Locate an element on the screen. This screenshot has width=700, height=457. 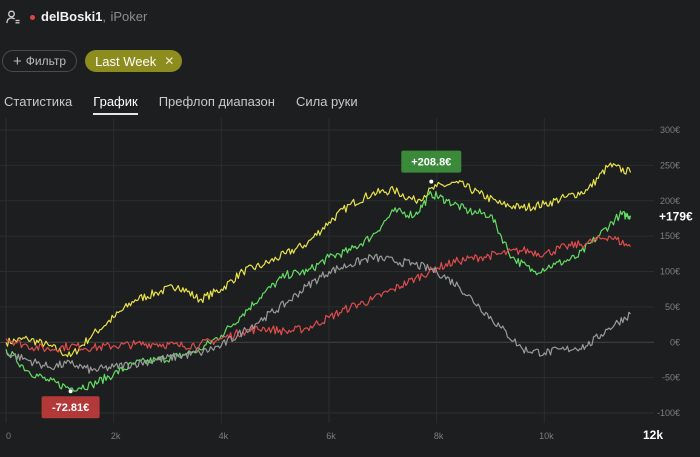
y-tick-label: 200€ is located at coordinates (670, 201).